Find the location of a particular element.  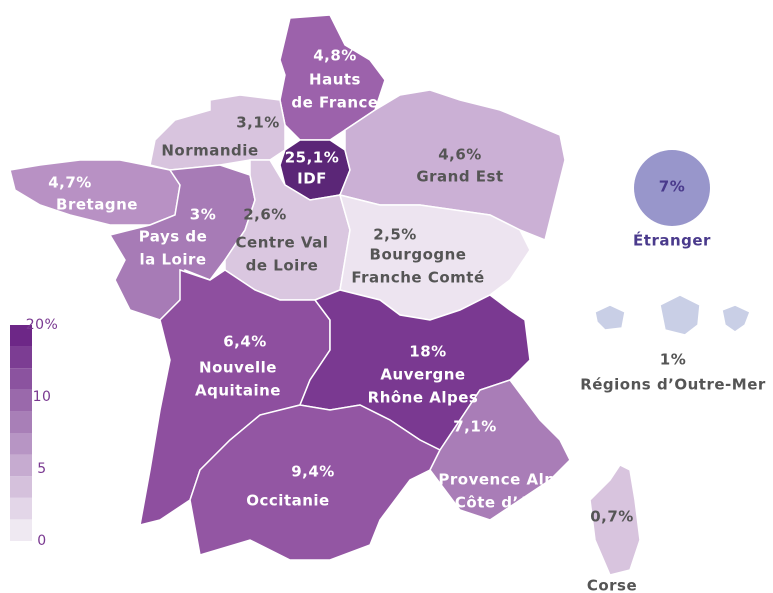

region-name: Bretagne is located at coordinates (97, 205).